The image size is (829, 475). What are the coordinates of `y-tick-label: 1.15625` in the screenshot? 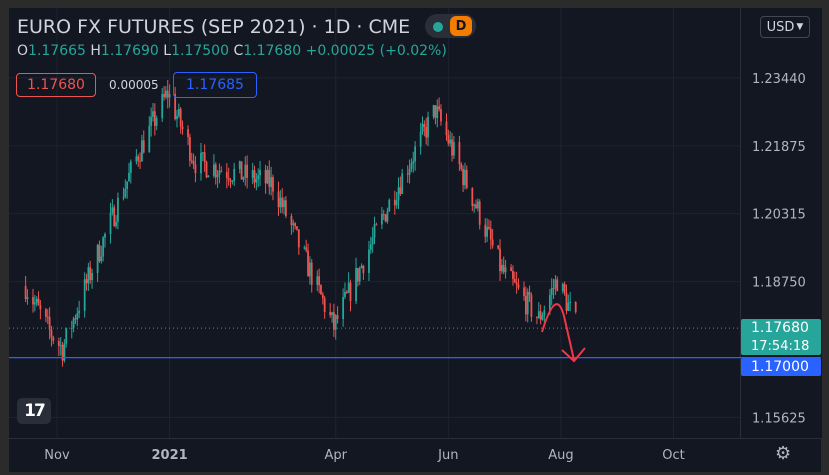 It's located at (779, 418).